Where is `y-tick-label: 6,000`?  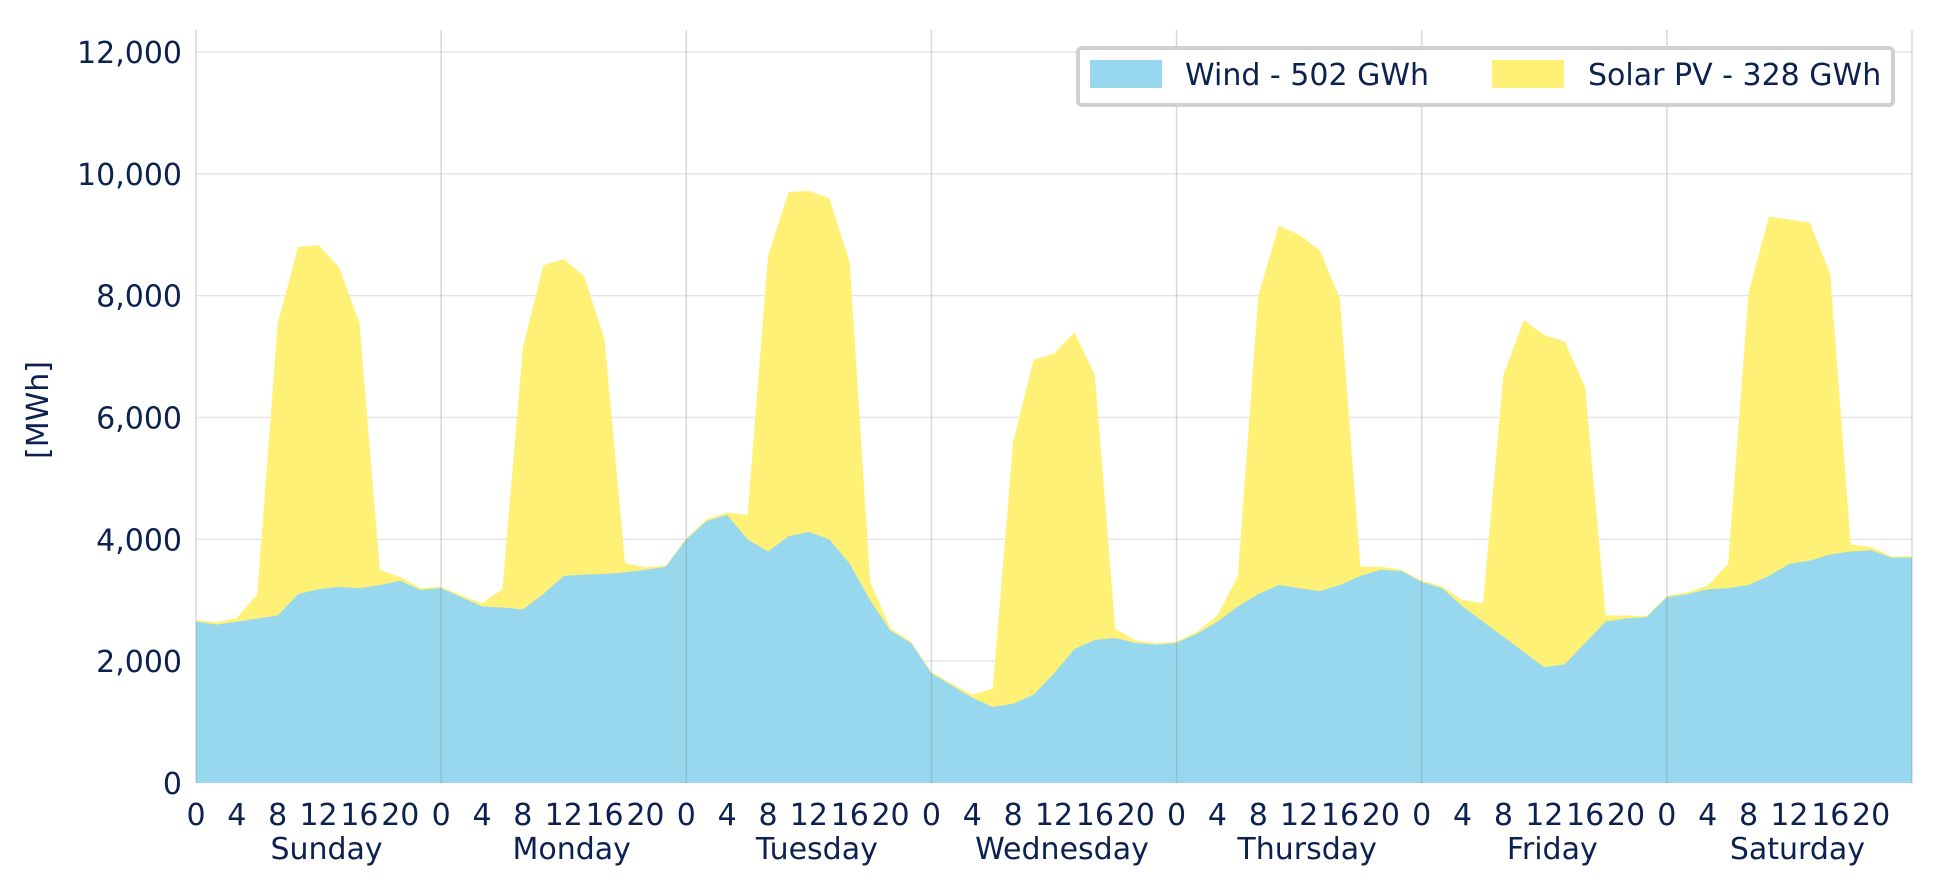 y-tick-label: 6,000 is located at coordinates (139, 419).